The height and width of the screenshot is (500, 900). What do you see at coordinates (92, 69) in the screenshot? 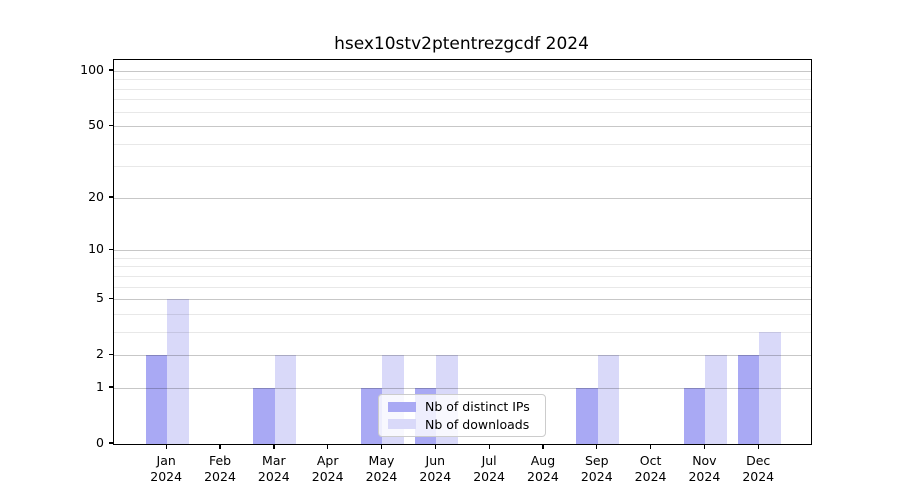
I see `y-tick-label: 100` at bounding box center [92, 69].